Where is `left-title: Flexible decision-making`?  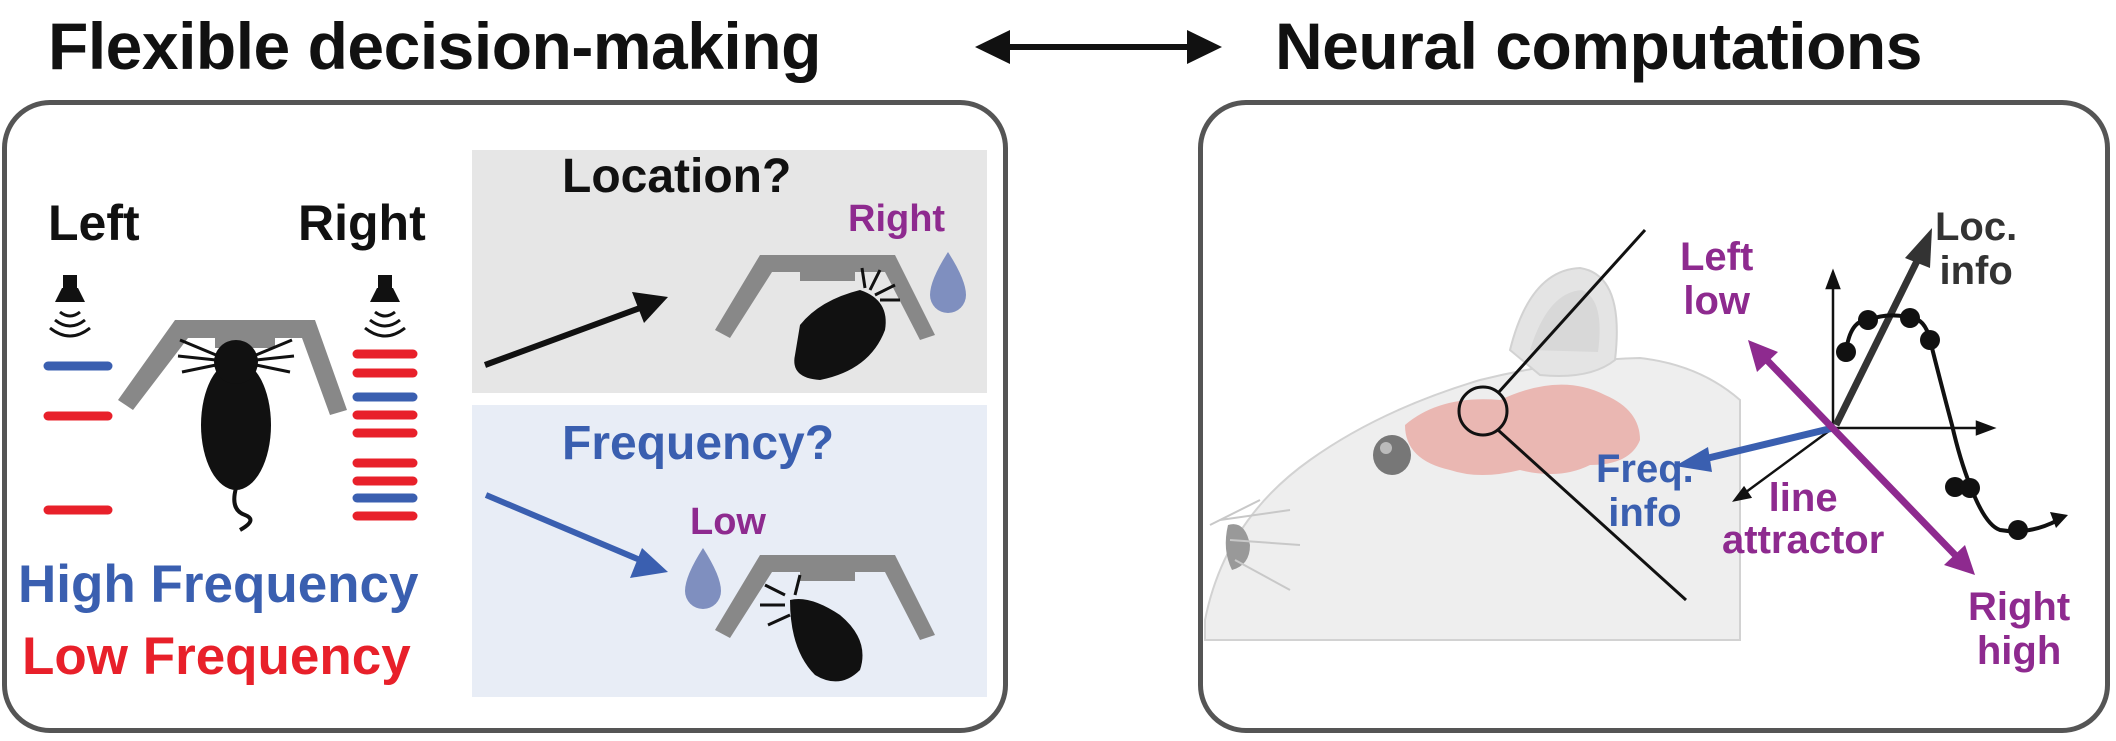
left-title: Flexible decision-making is located at coordinates (434, 46).